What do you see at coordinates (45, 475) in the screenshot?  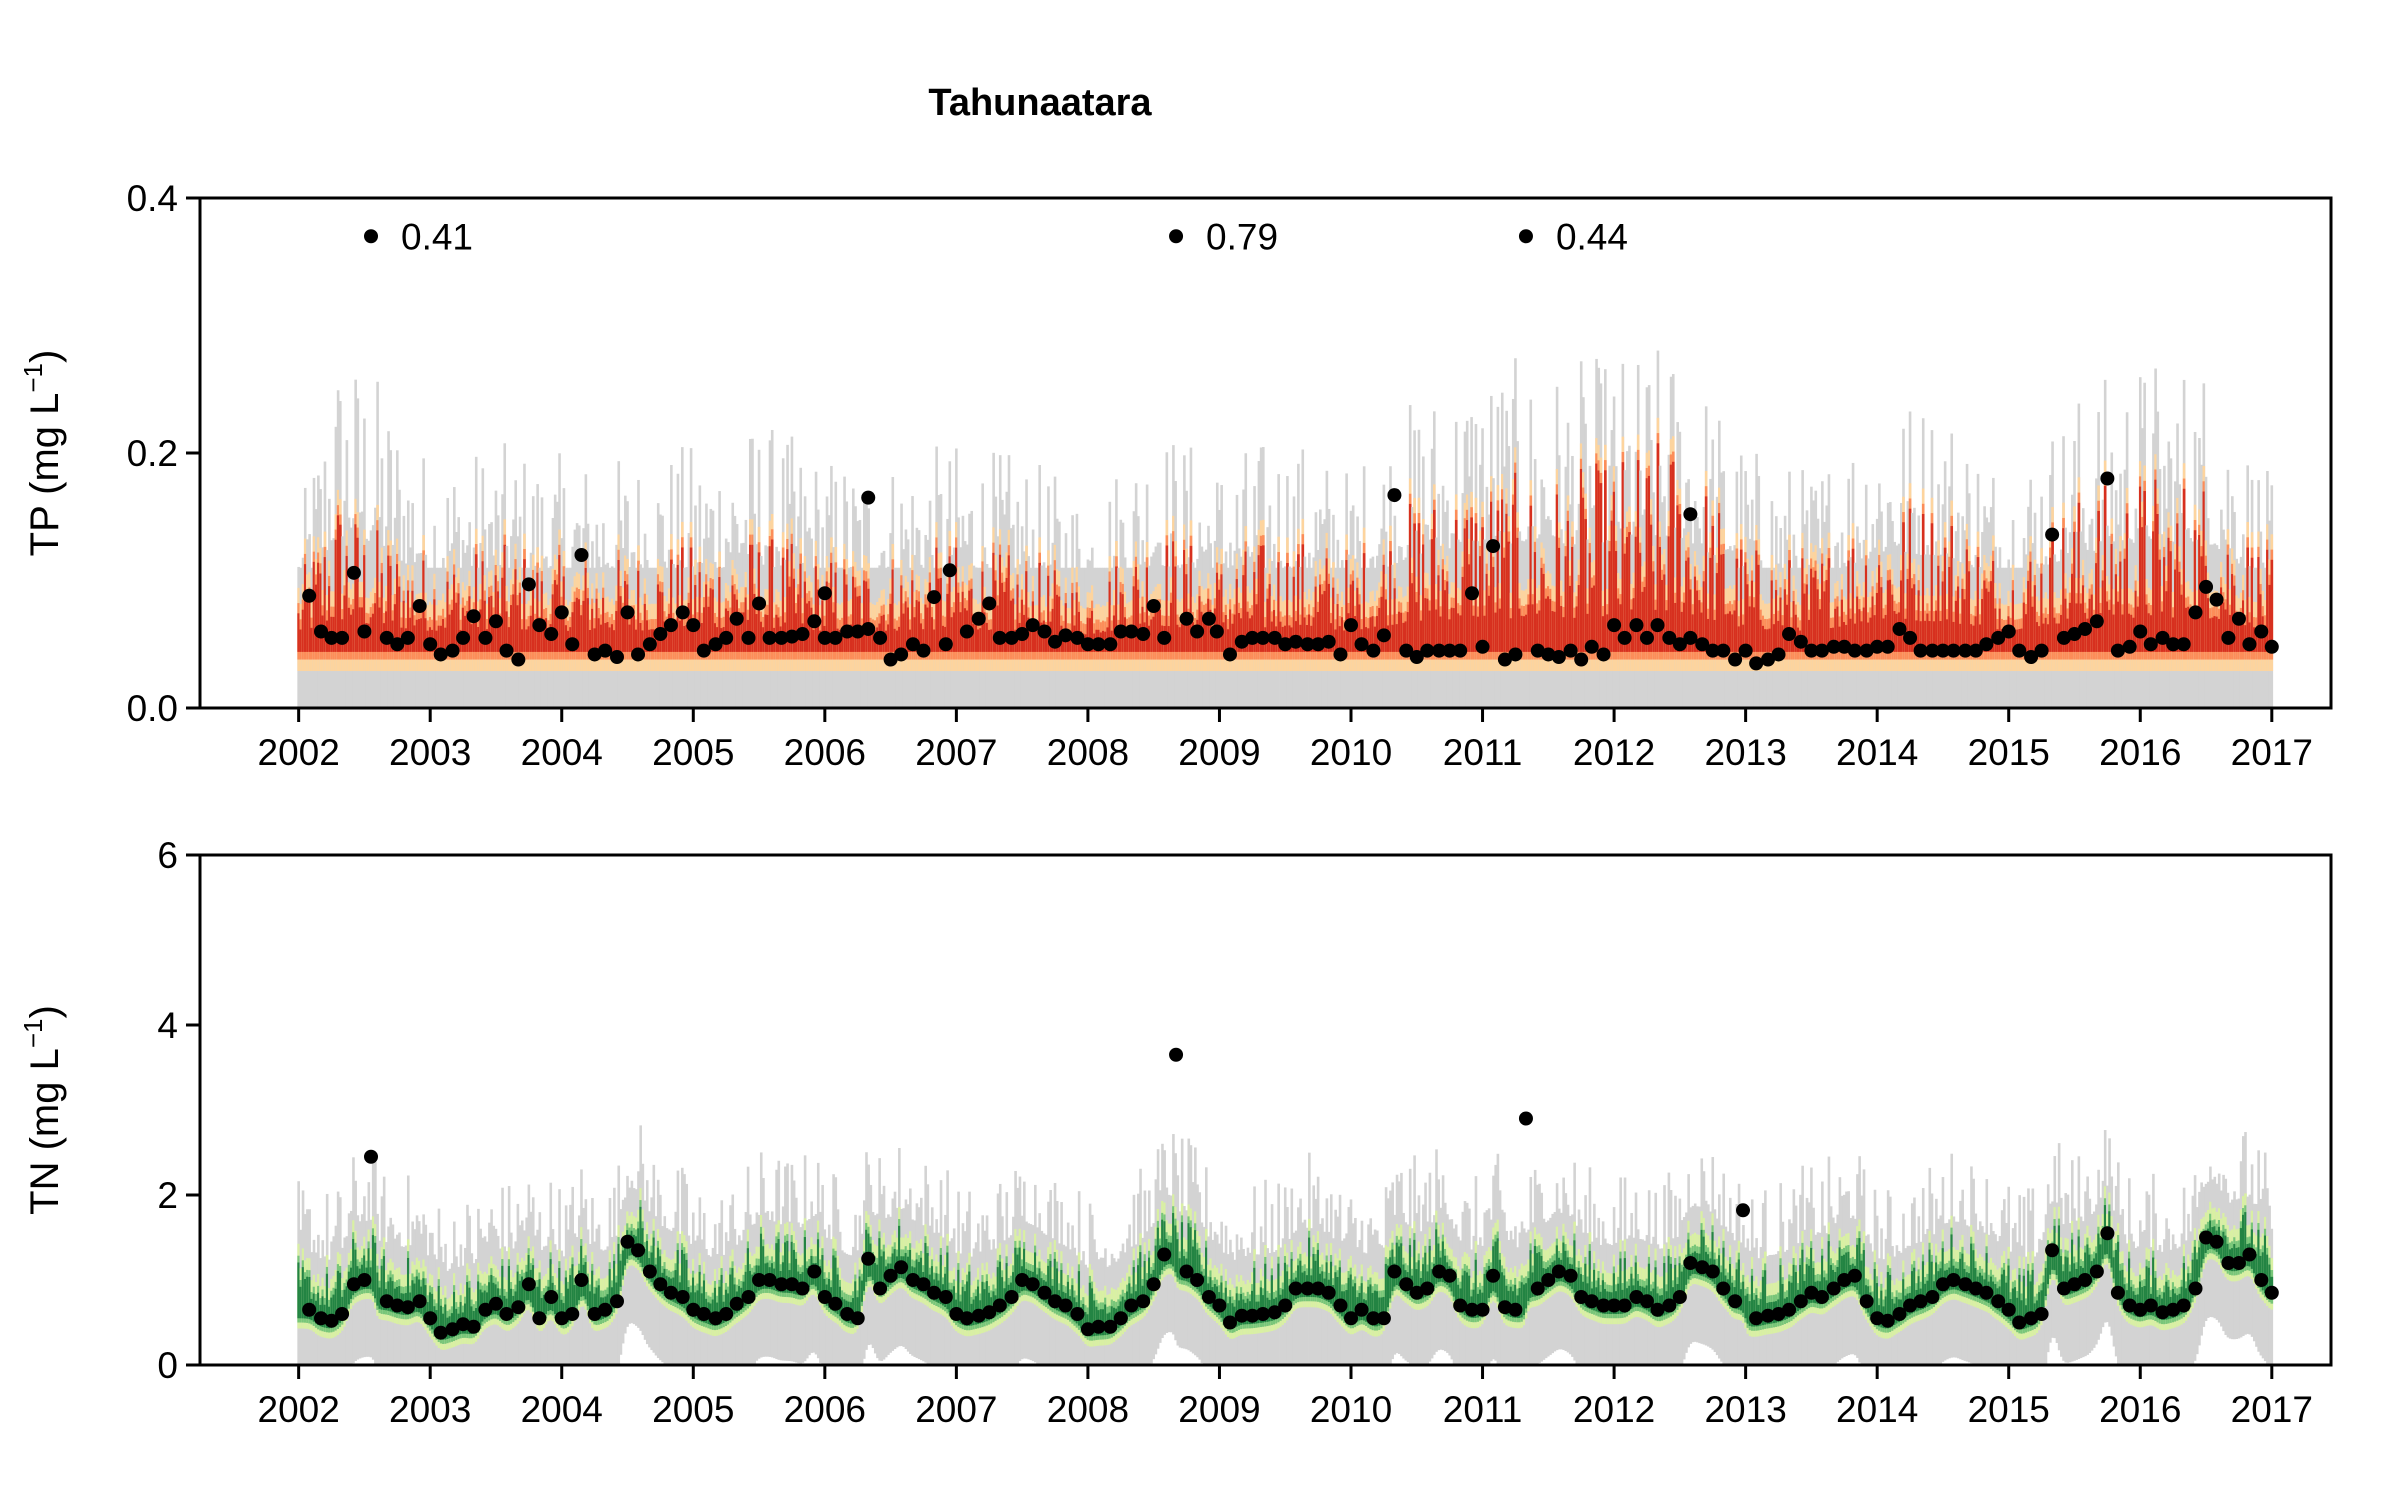 I see `tp-y-axis-label-text: TP (mg L` at bounding box center [45, 475].